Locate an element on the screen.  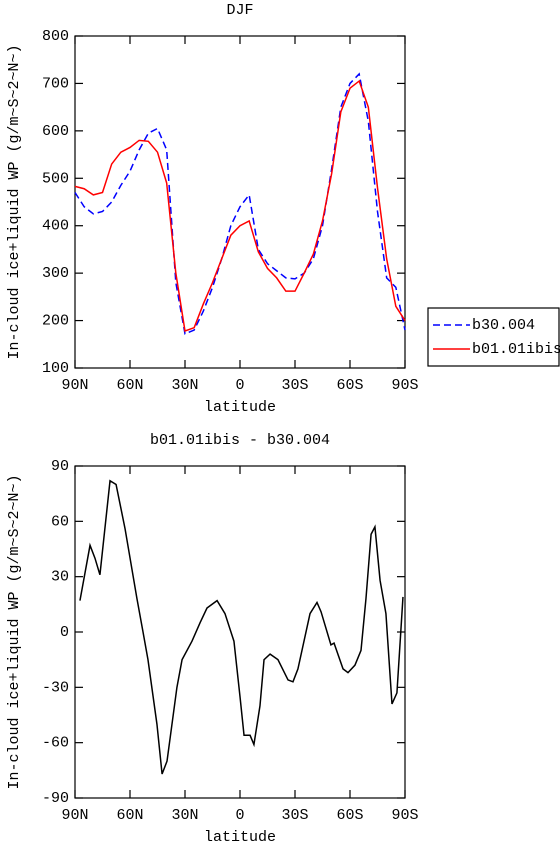
y-tick-label: 300 is located at coordinates (55, 273).